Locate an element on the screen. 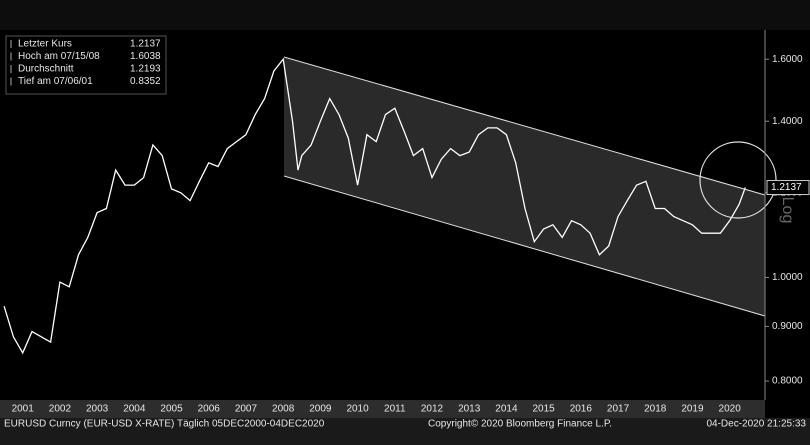 The image size is (810, 445). last-price-label: 1.2137 is located at coordinates (786, 187).